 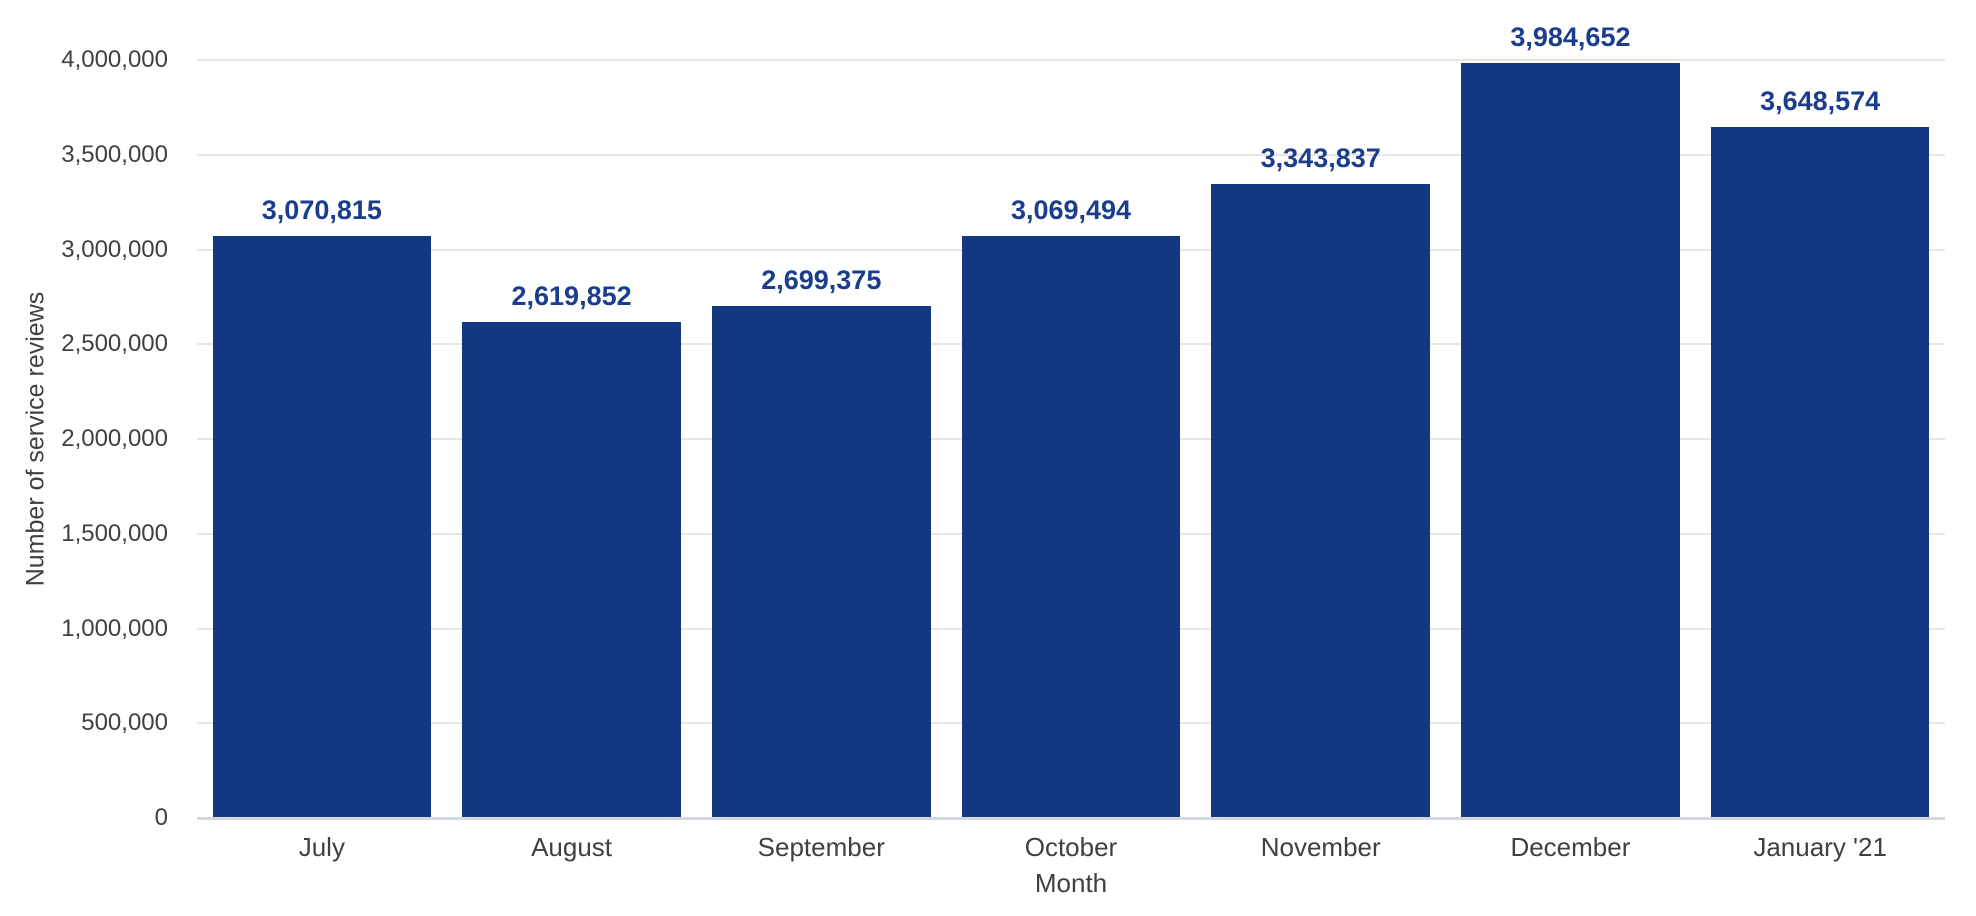 What do you see at coordinates (1820, 847) in the screenshot?
I see `x-tick-label: January '21` at bounding box center [1820, 847].